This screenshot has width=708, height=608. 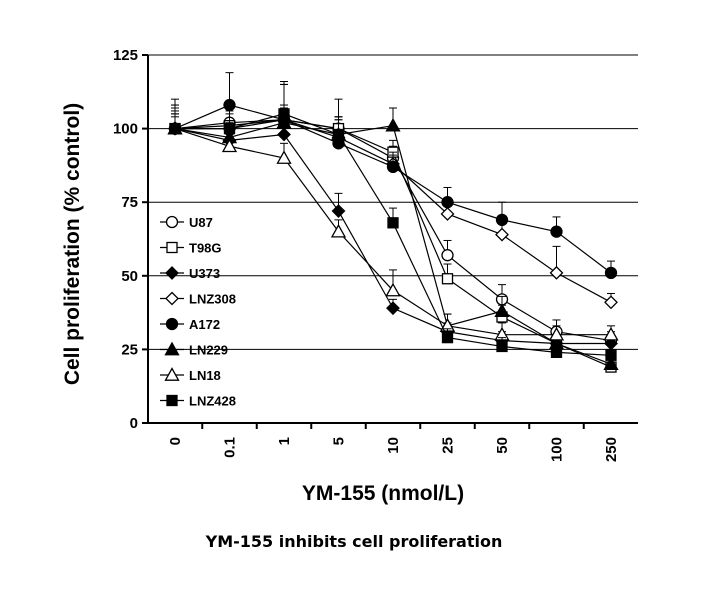 I want to click on legend-label-ln18: LN18, so click(x=205, y=375).